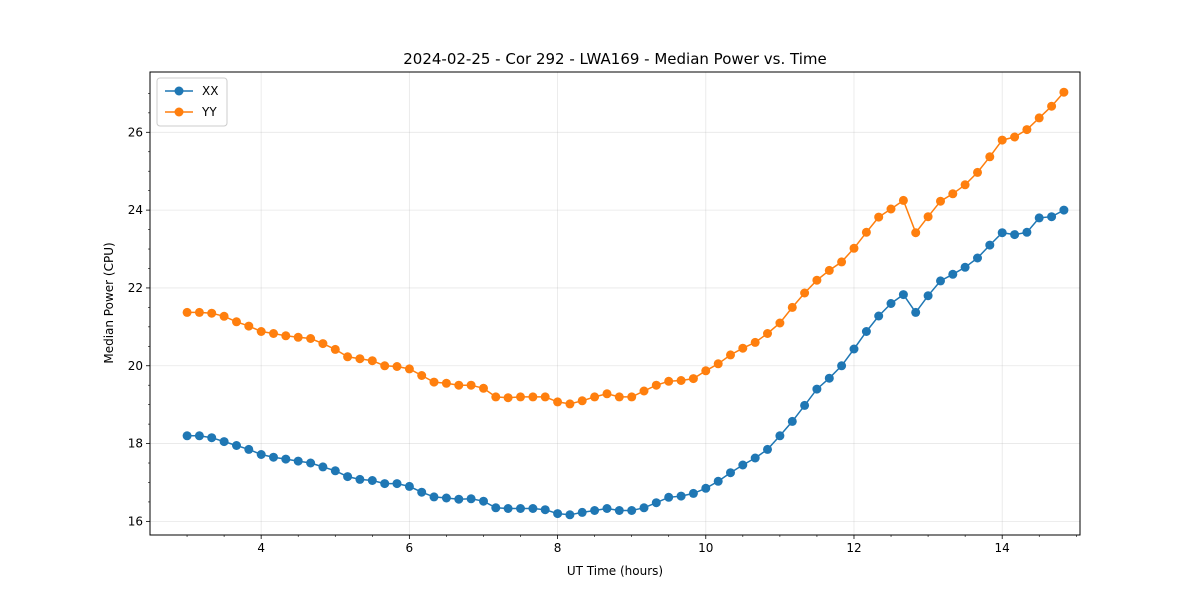 The width and height of the screenshot is (1200, 600). I want to click on y-axis-label: Median Power (CPU), so click(109, 302).